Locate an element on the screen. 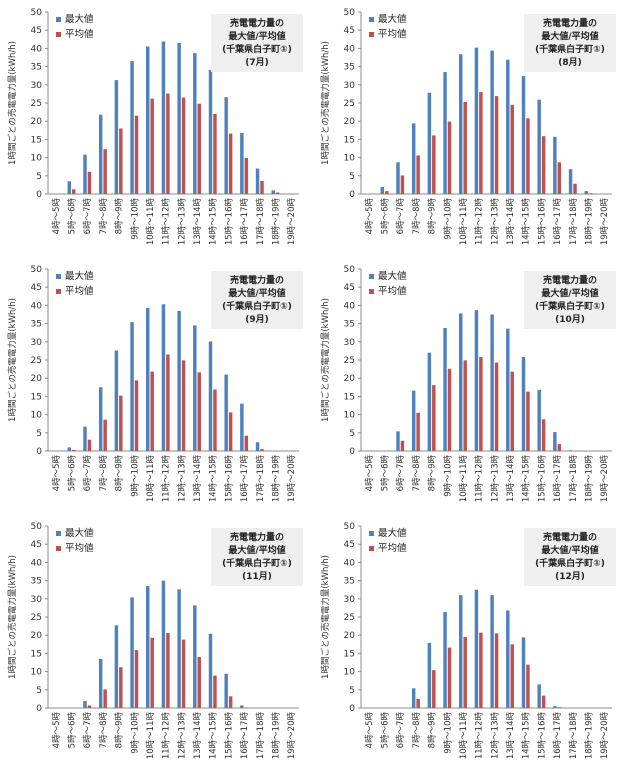 The image size is (626, 775). legend-swatch is located at coordinates (371, 548).